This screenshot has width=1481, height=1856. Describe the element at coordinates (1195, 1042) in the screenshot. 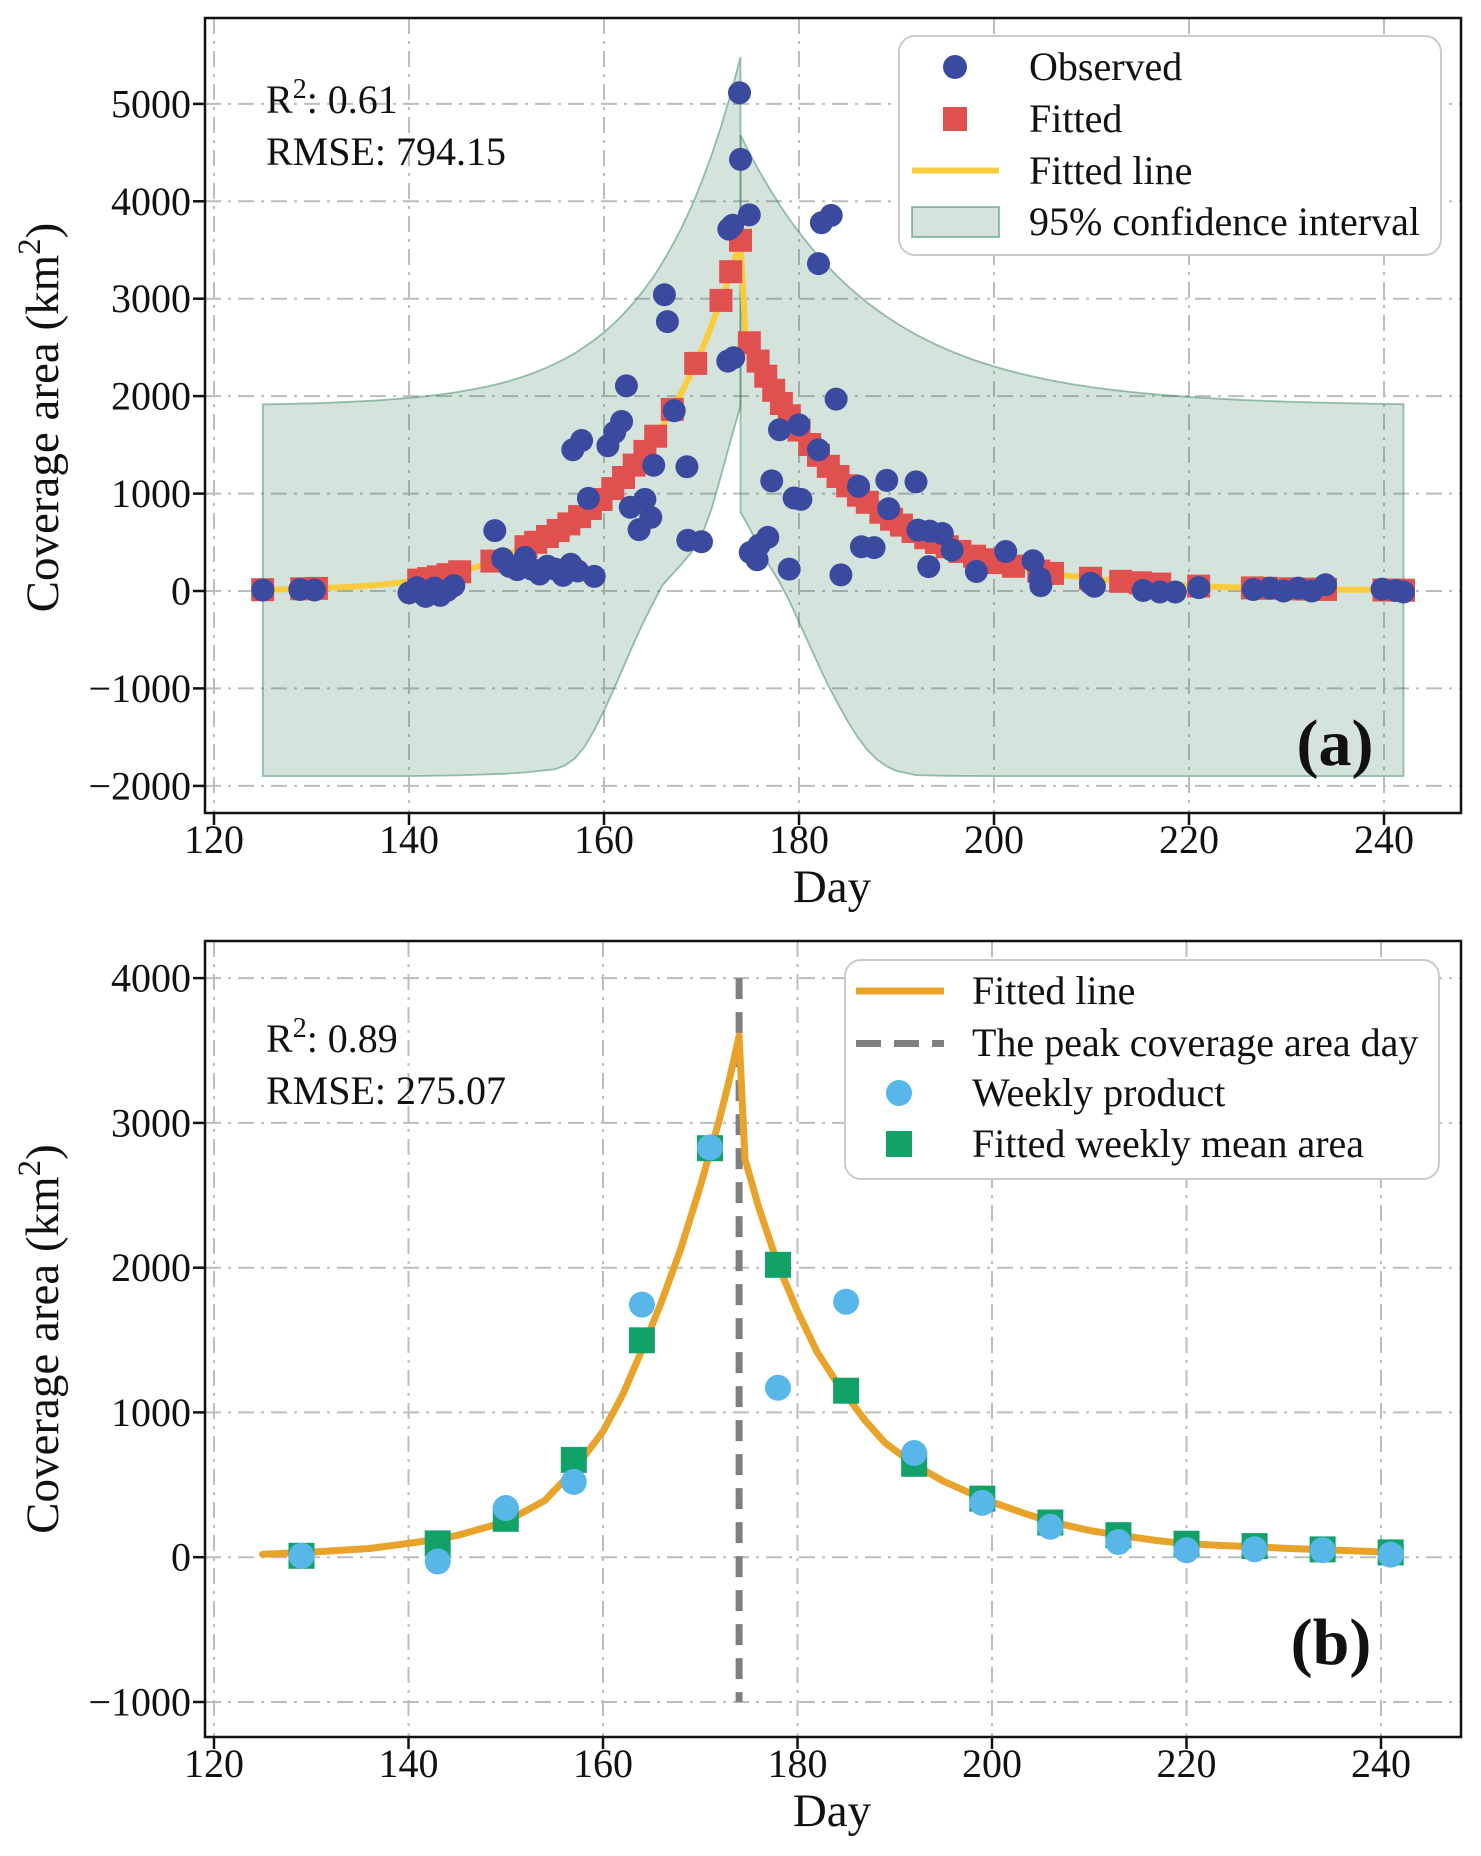

I see `svg-text: The peak coverage area day` at that location.